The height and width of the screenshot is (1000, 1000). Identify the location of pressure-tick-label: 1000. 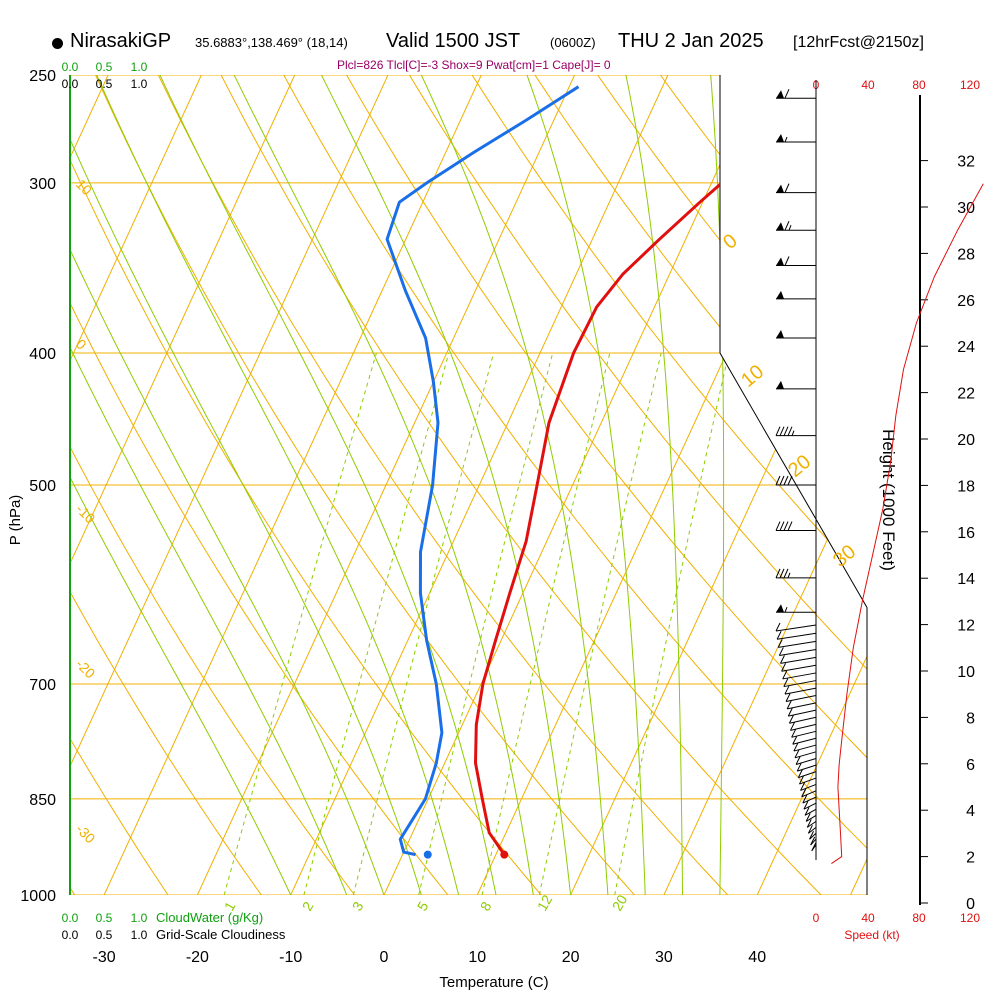
(38, 896).